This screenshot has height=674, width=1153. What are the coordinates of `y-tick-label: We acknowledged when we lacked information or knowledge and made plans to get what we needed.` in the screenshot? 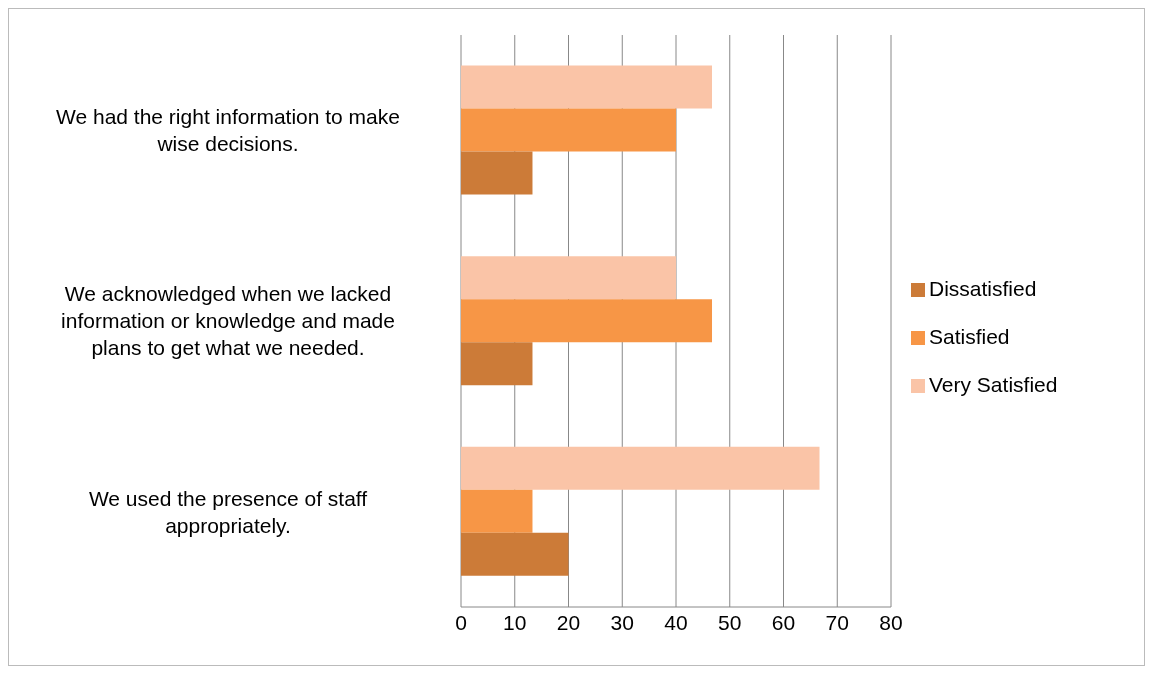 It's located at (228, 321).